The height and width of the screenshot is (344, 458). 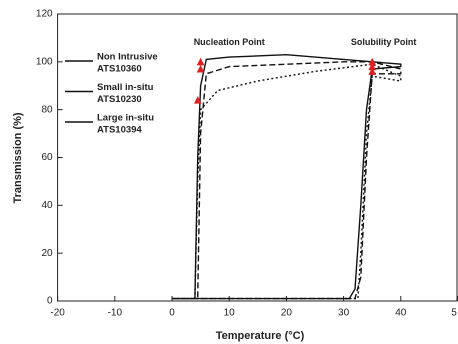 What do you see at coordinates (50, 301) in the screenshot?
I see `y-tick-label: 0` at bounding box center [50, 301].